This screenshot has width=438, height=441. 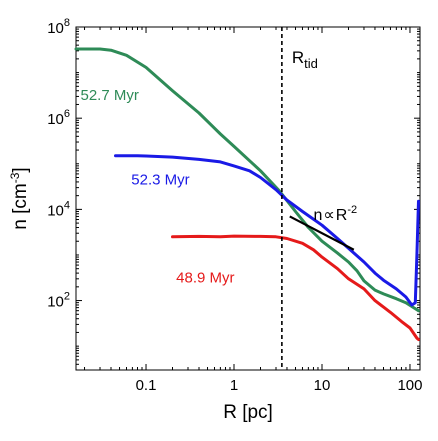 What do you see at coordinates (160, 180) in the screenshot?
I see `series-label-52-3: 52.3 Myr` at bounding box center [160, 180].